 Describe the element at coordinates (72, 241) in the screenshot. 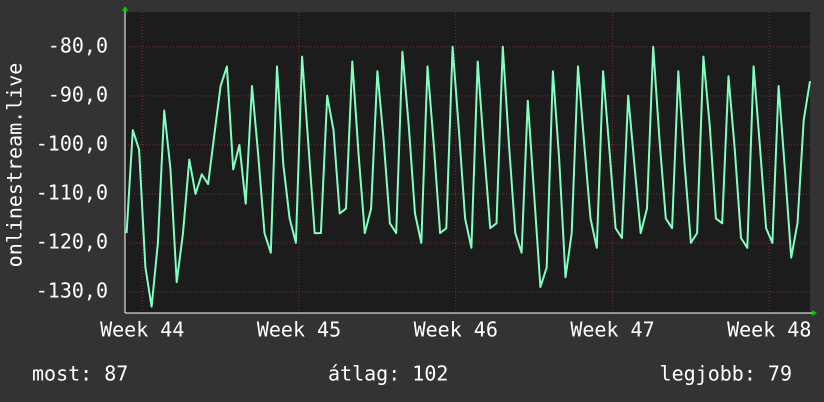

I see `y-tick-label: -120,0` at that location.